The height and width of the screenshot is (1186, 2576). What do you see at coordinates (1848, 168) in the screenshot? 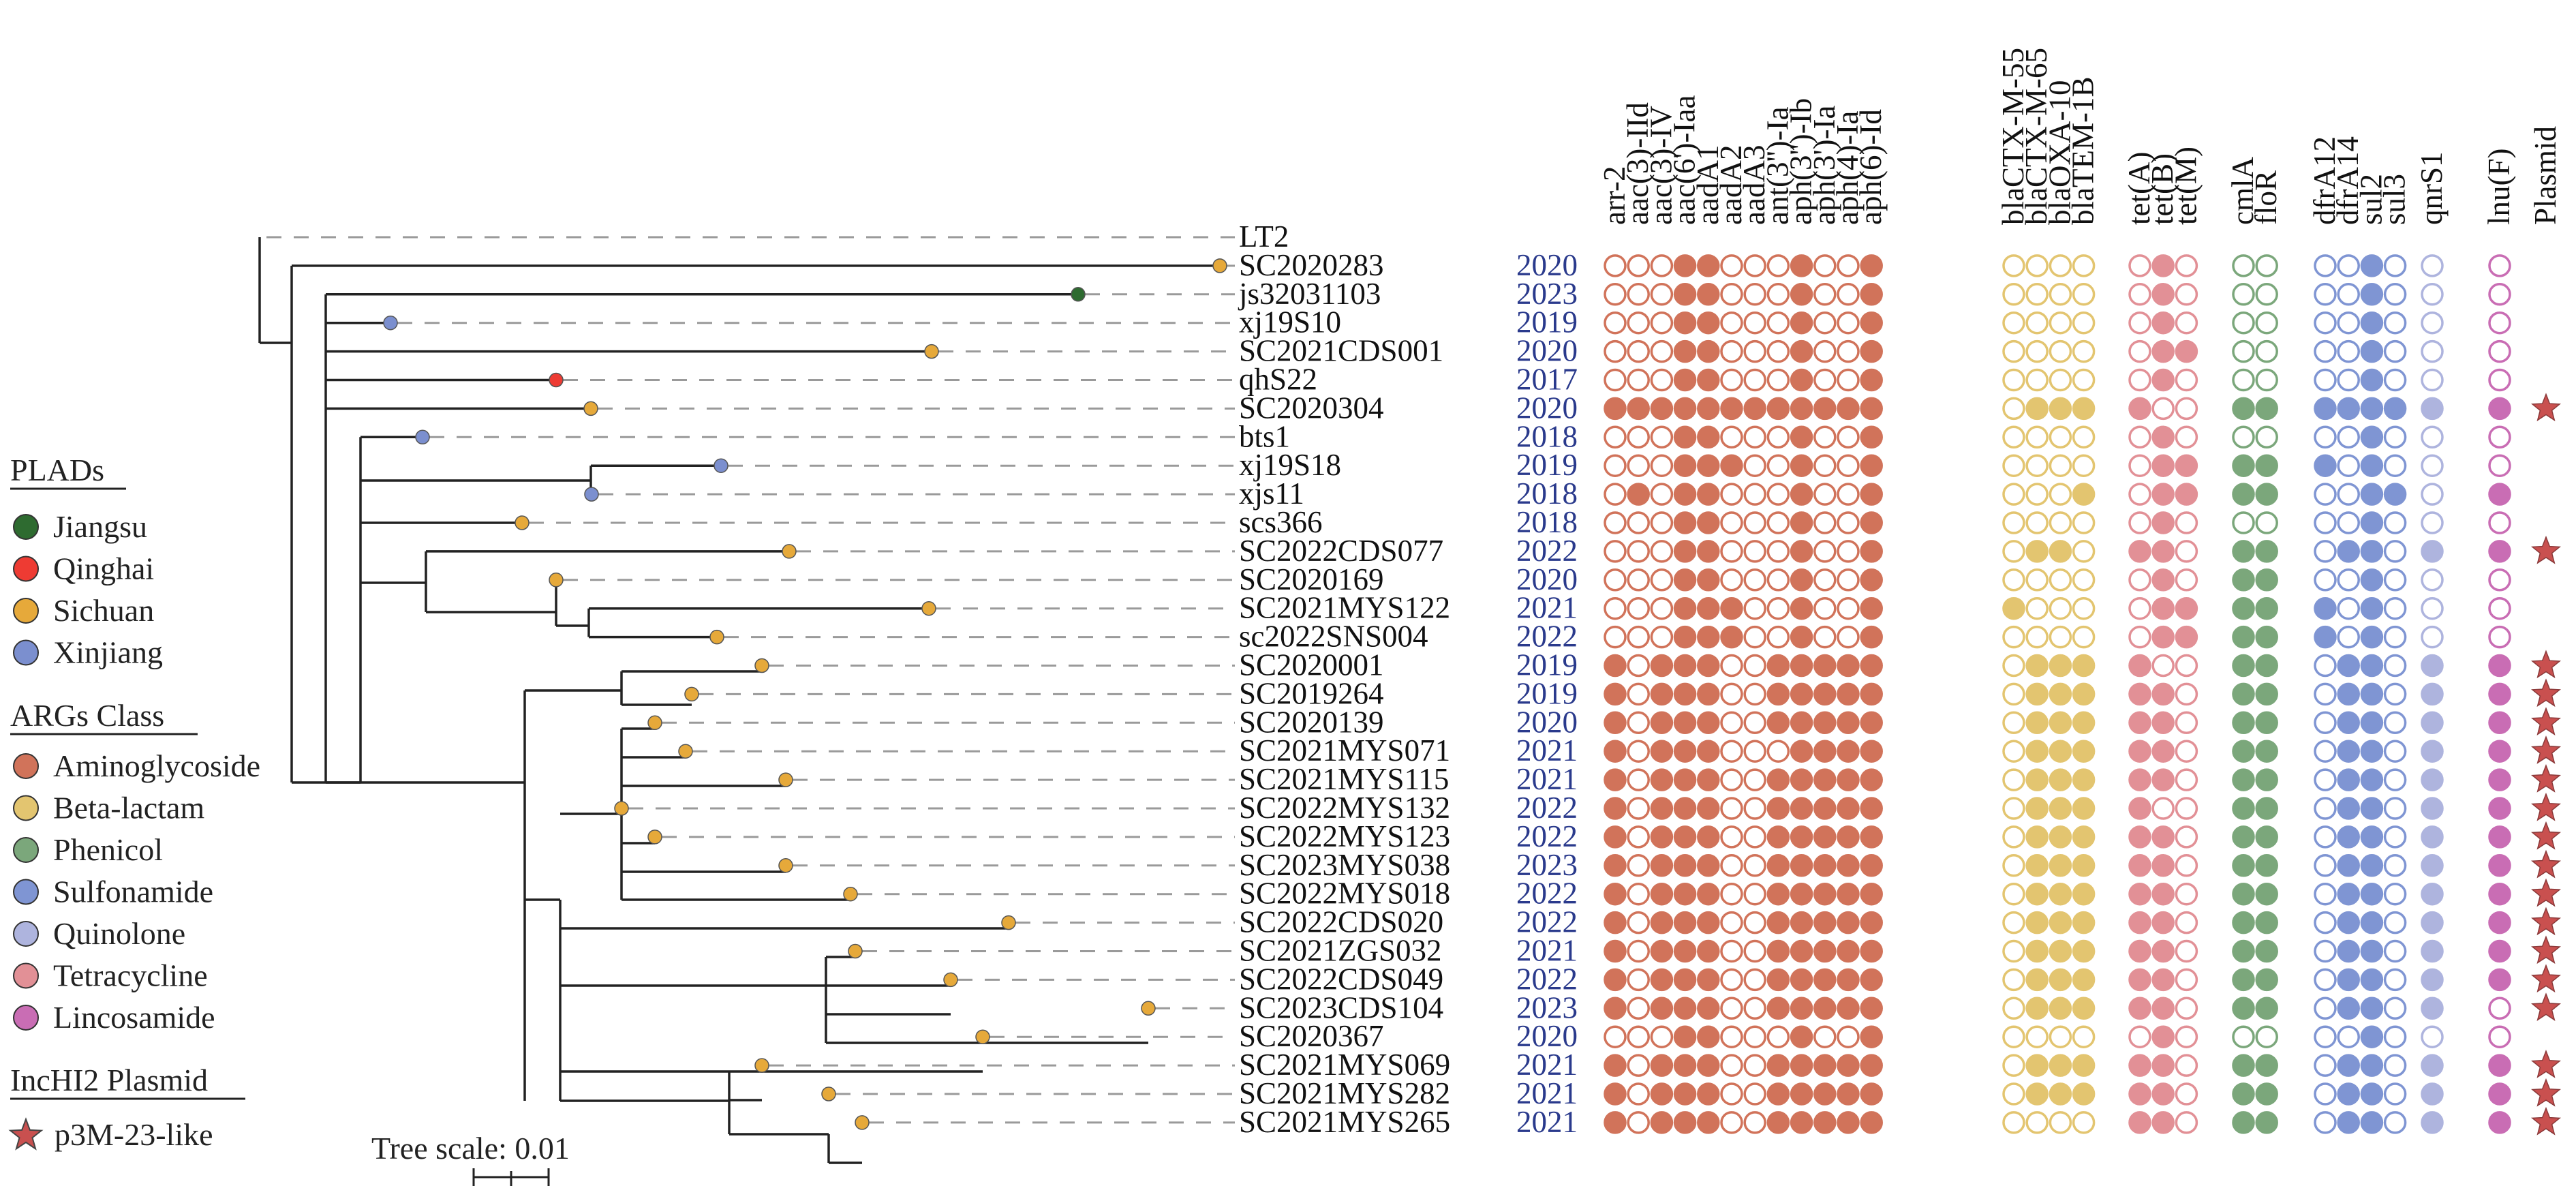
I see `gene-header: aph(4)-Ia` at bounding box center [1848, 168].